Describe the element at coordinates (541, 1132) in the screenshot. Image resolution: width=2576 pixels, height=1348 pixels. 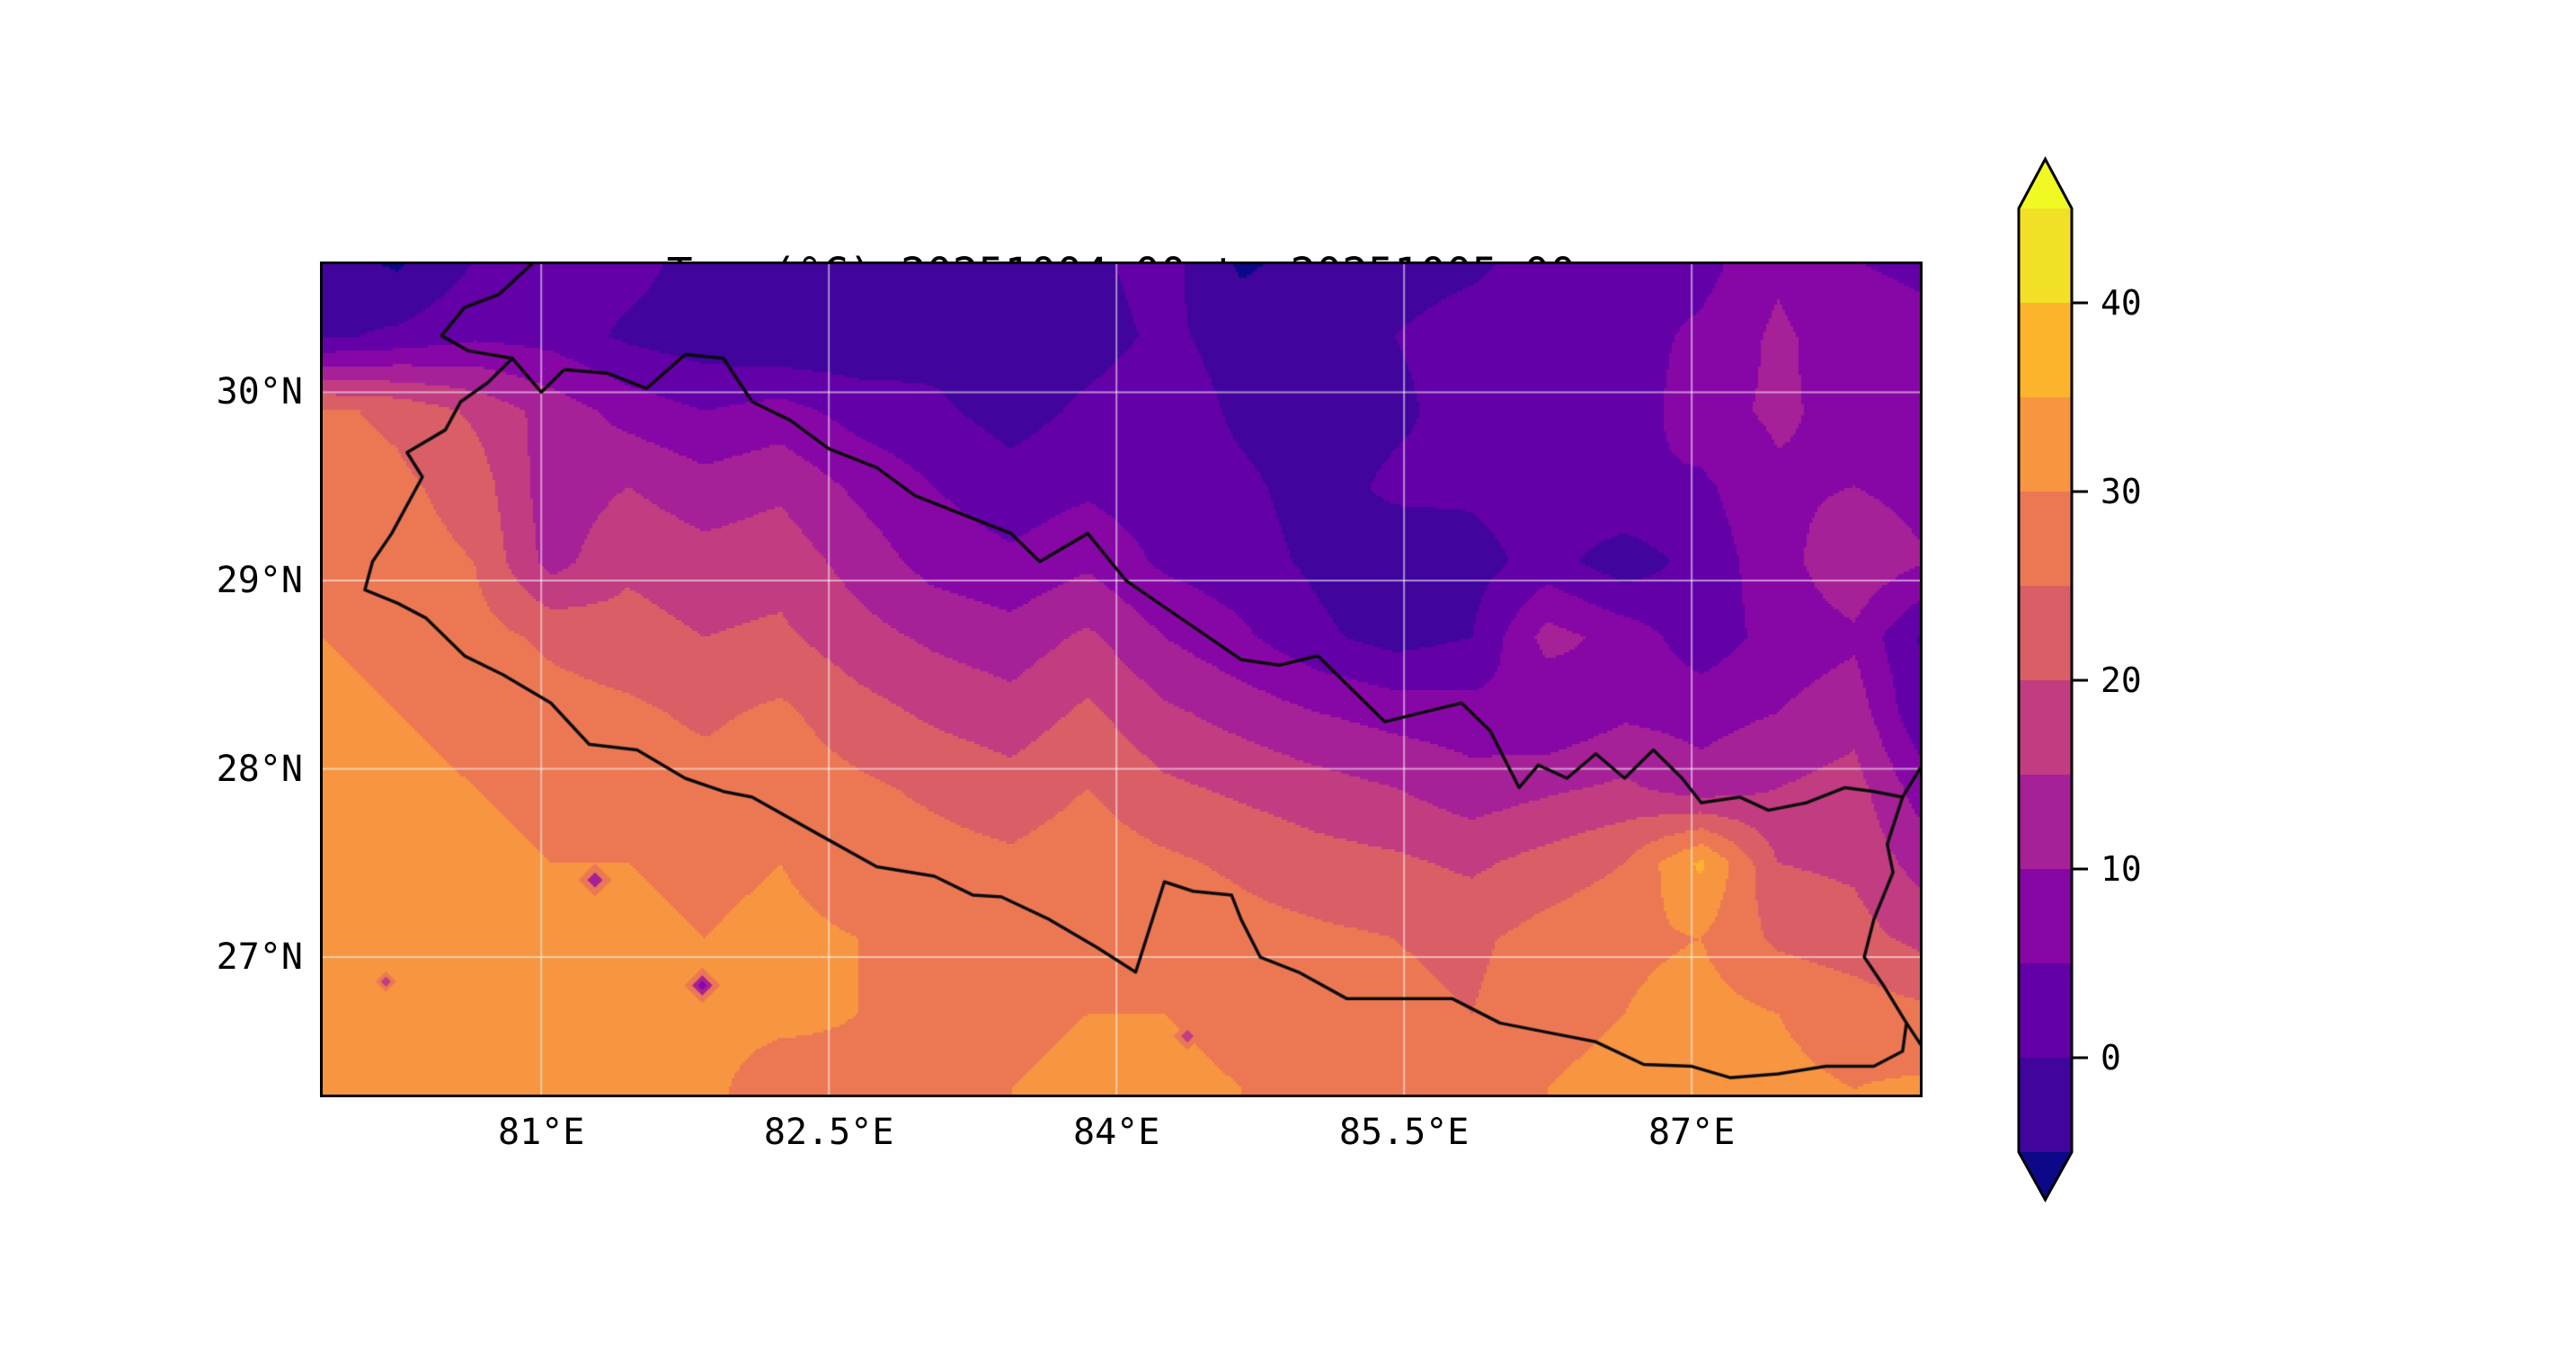
I see `x-axis-tick-label: 81°E` at that location.